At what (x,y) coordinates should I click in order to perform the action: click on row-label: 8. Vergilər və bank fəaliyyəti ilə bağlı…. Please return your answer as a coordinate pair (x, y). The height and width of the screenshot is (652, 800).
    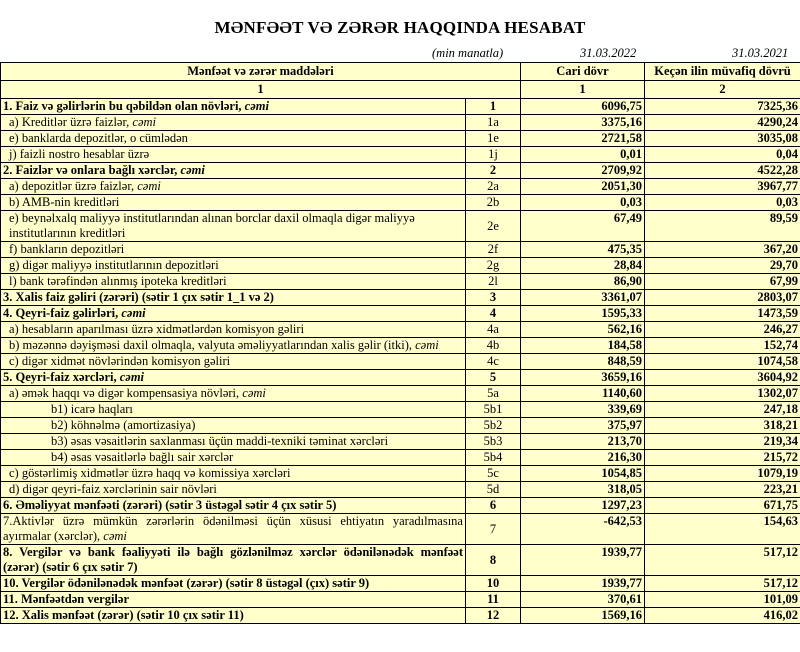
    Looking at the image, I should click on (233, 560).